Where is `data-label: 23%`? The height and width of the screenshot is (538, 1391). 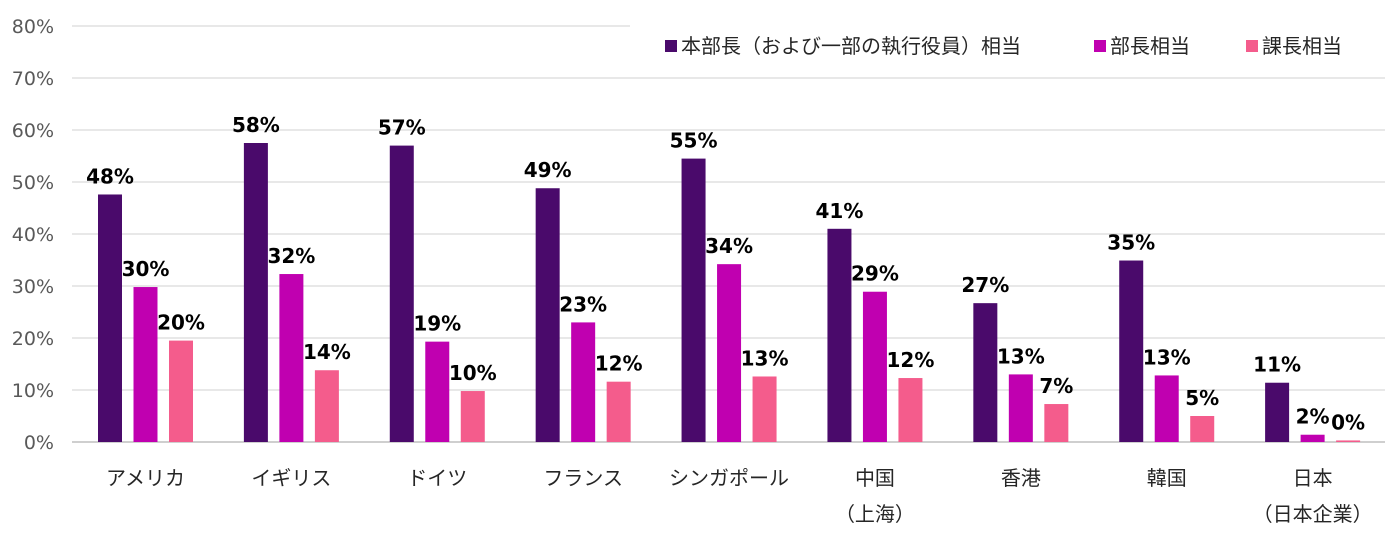 data-label: 23% is located at coordinates (583, 304).